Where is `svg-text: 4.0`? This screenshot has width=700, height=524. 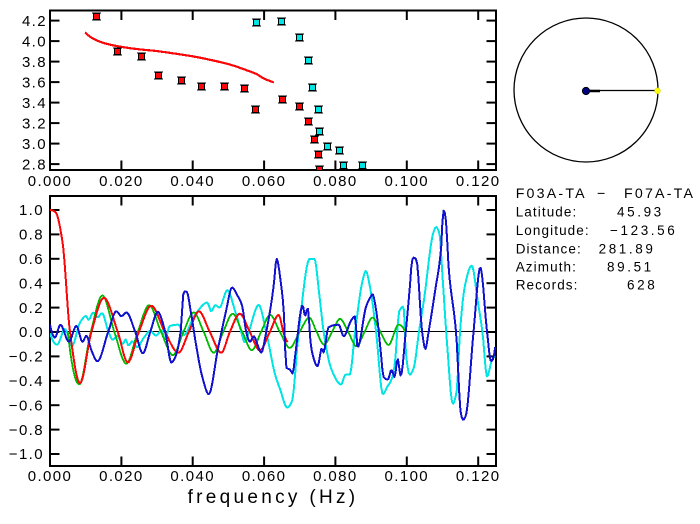
svg-text: 4.0 is located at coordinates (34, 41).